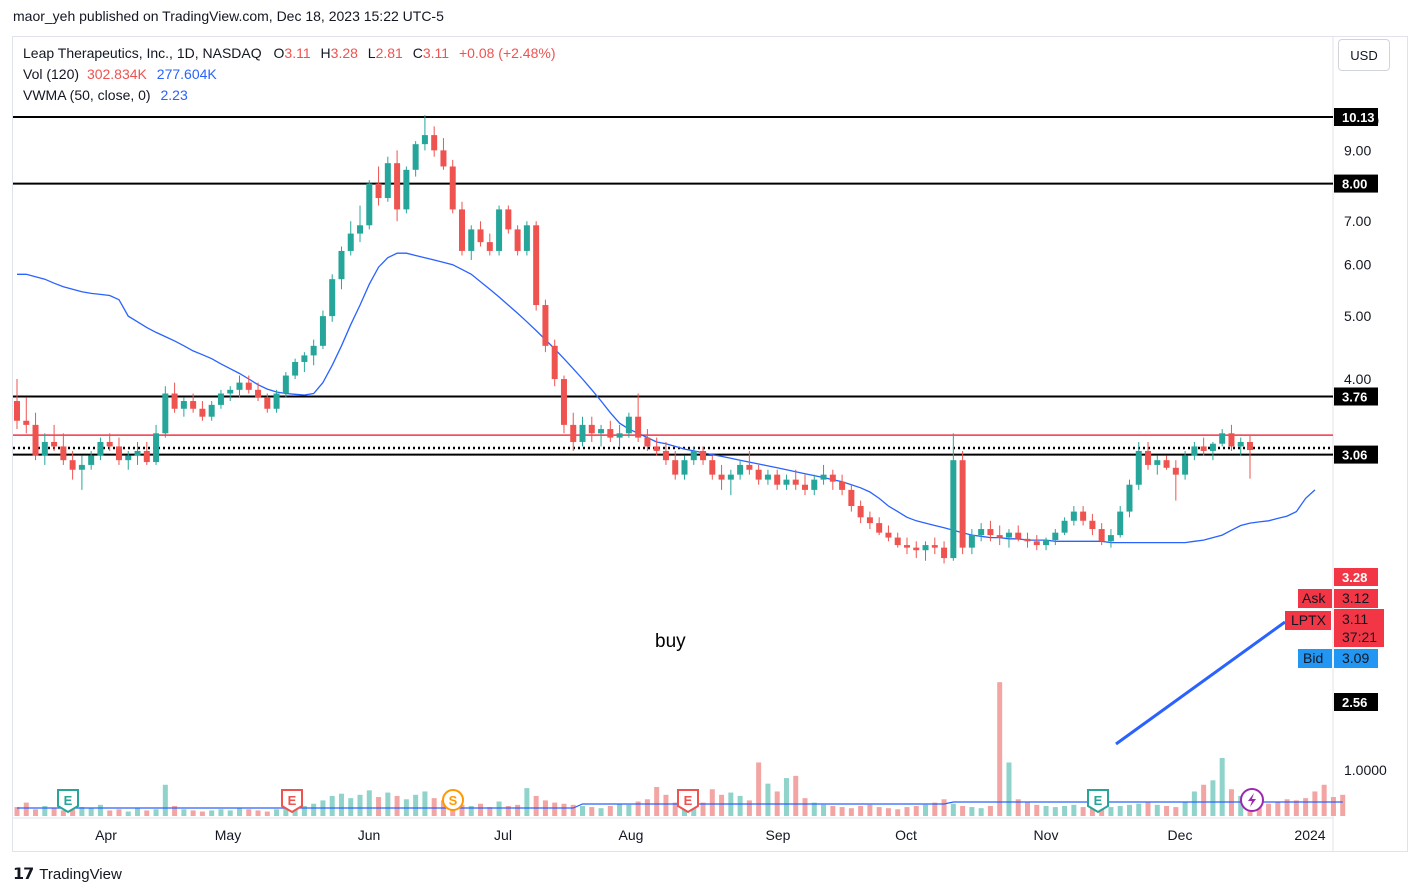 The width and height of the screenshot is (1421, 896). I want to click on currency-button: USD, so click(1364, 55).